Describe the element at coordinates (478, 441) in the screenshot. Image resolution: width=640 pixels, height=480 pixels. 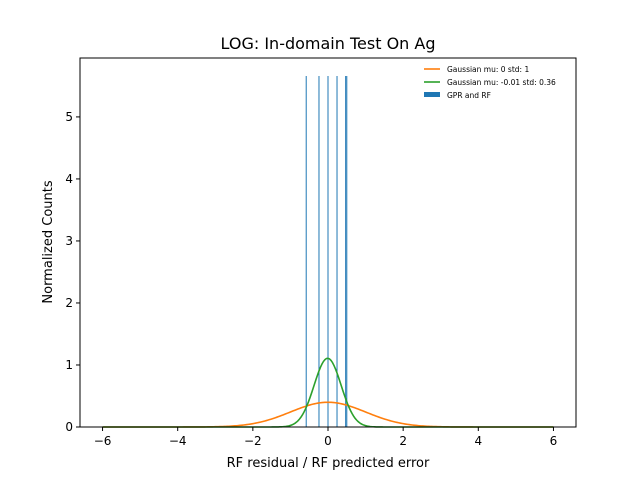
I see `x-tick-label: 4` at that location.